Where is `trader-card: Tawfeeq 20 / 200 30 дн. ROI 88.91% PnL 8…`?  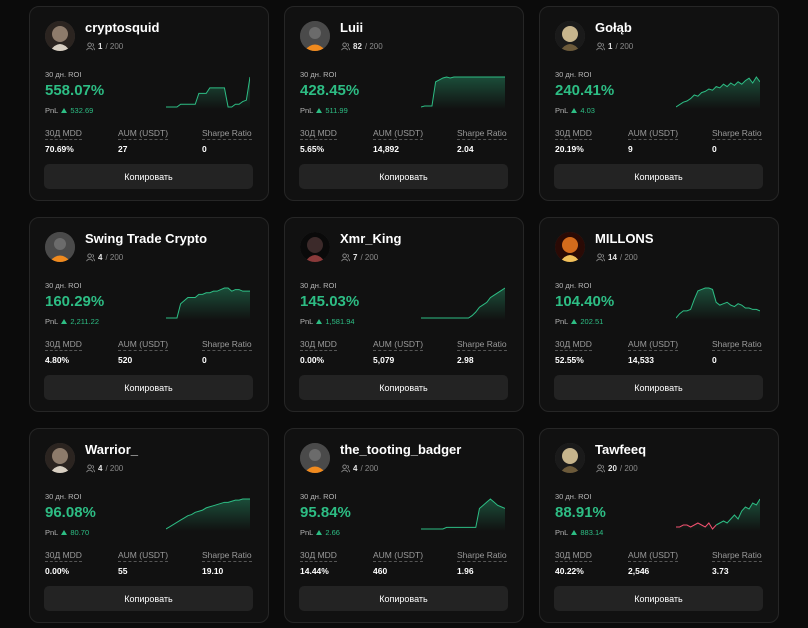
trader-card: Tawfeeq 20 / 200 30 дн. ROI 88.91% PnL 8… is located at coordinates (659, 525).